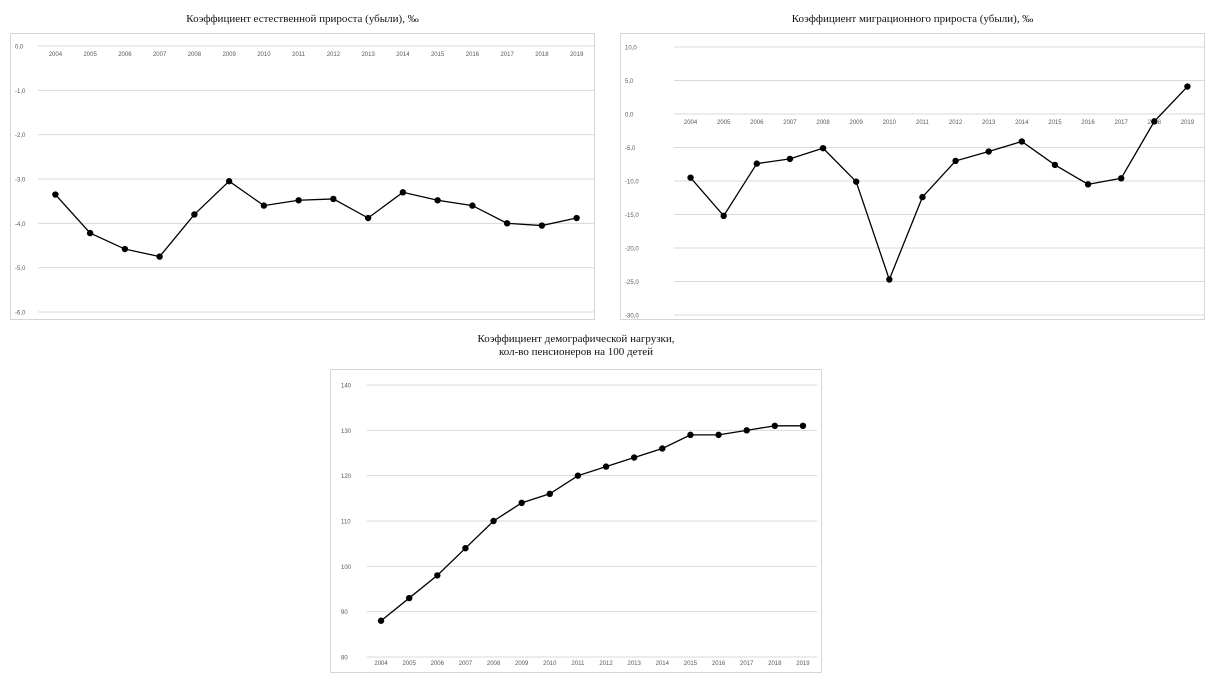  I want to click on chart1-xtick-label: 2008, so click(195, 55).